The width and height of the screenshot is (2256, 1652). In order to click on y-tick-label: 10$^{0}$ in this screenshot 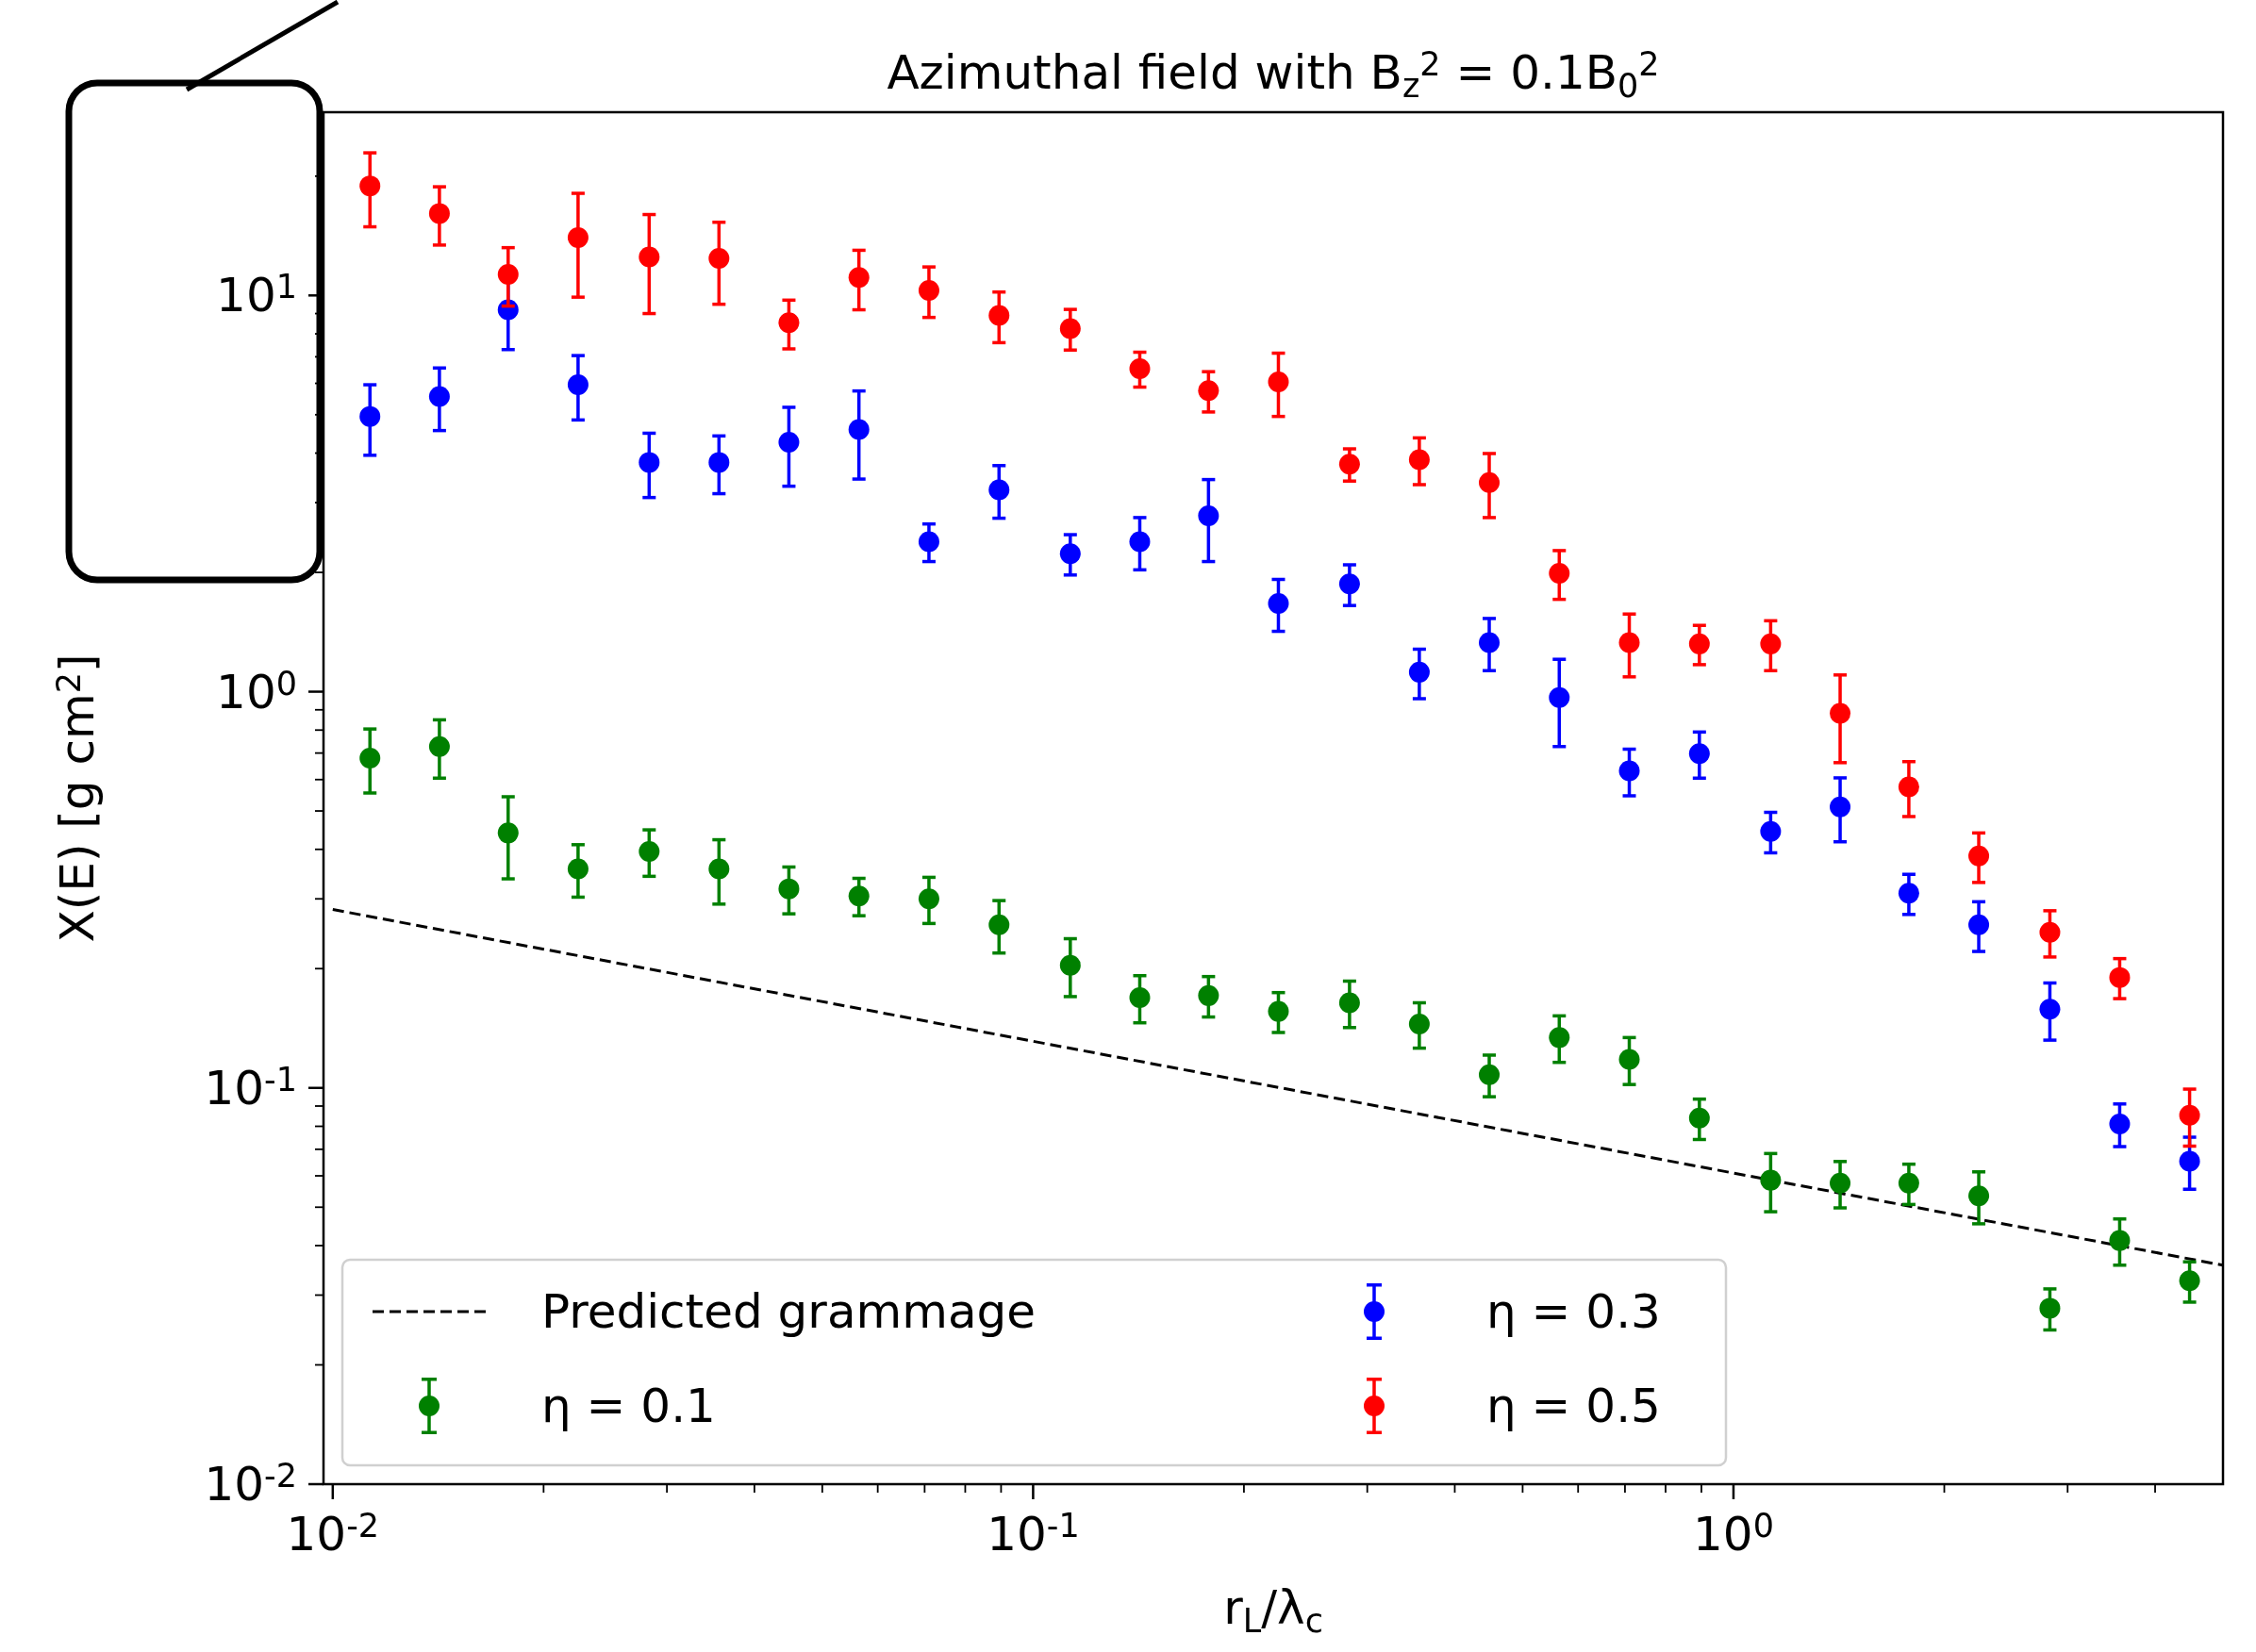, I will do `click(257, 691)`.